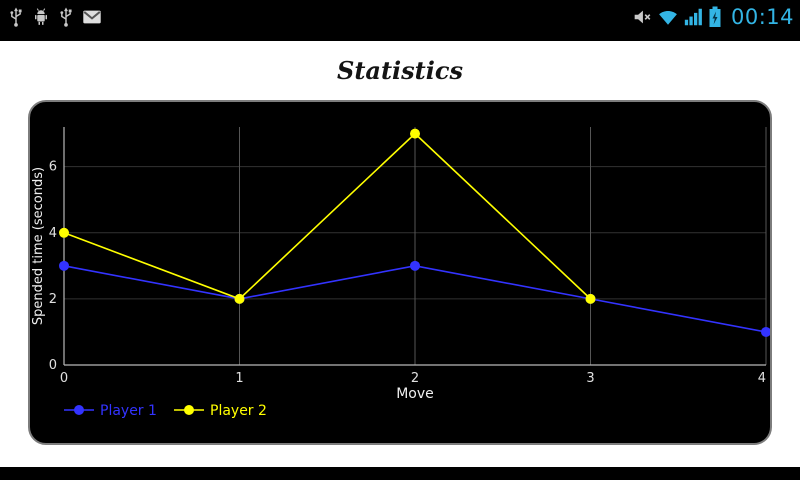  Describe the element at coordinates (762, 16) in the screenshot. I see `status-clock: 00:14` at that location.